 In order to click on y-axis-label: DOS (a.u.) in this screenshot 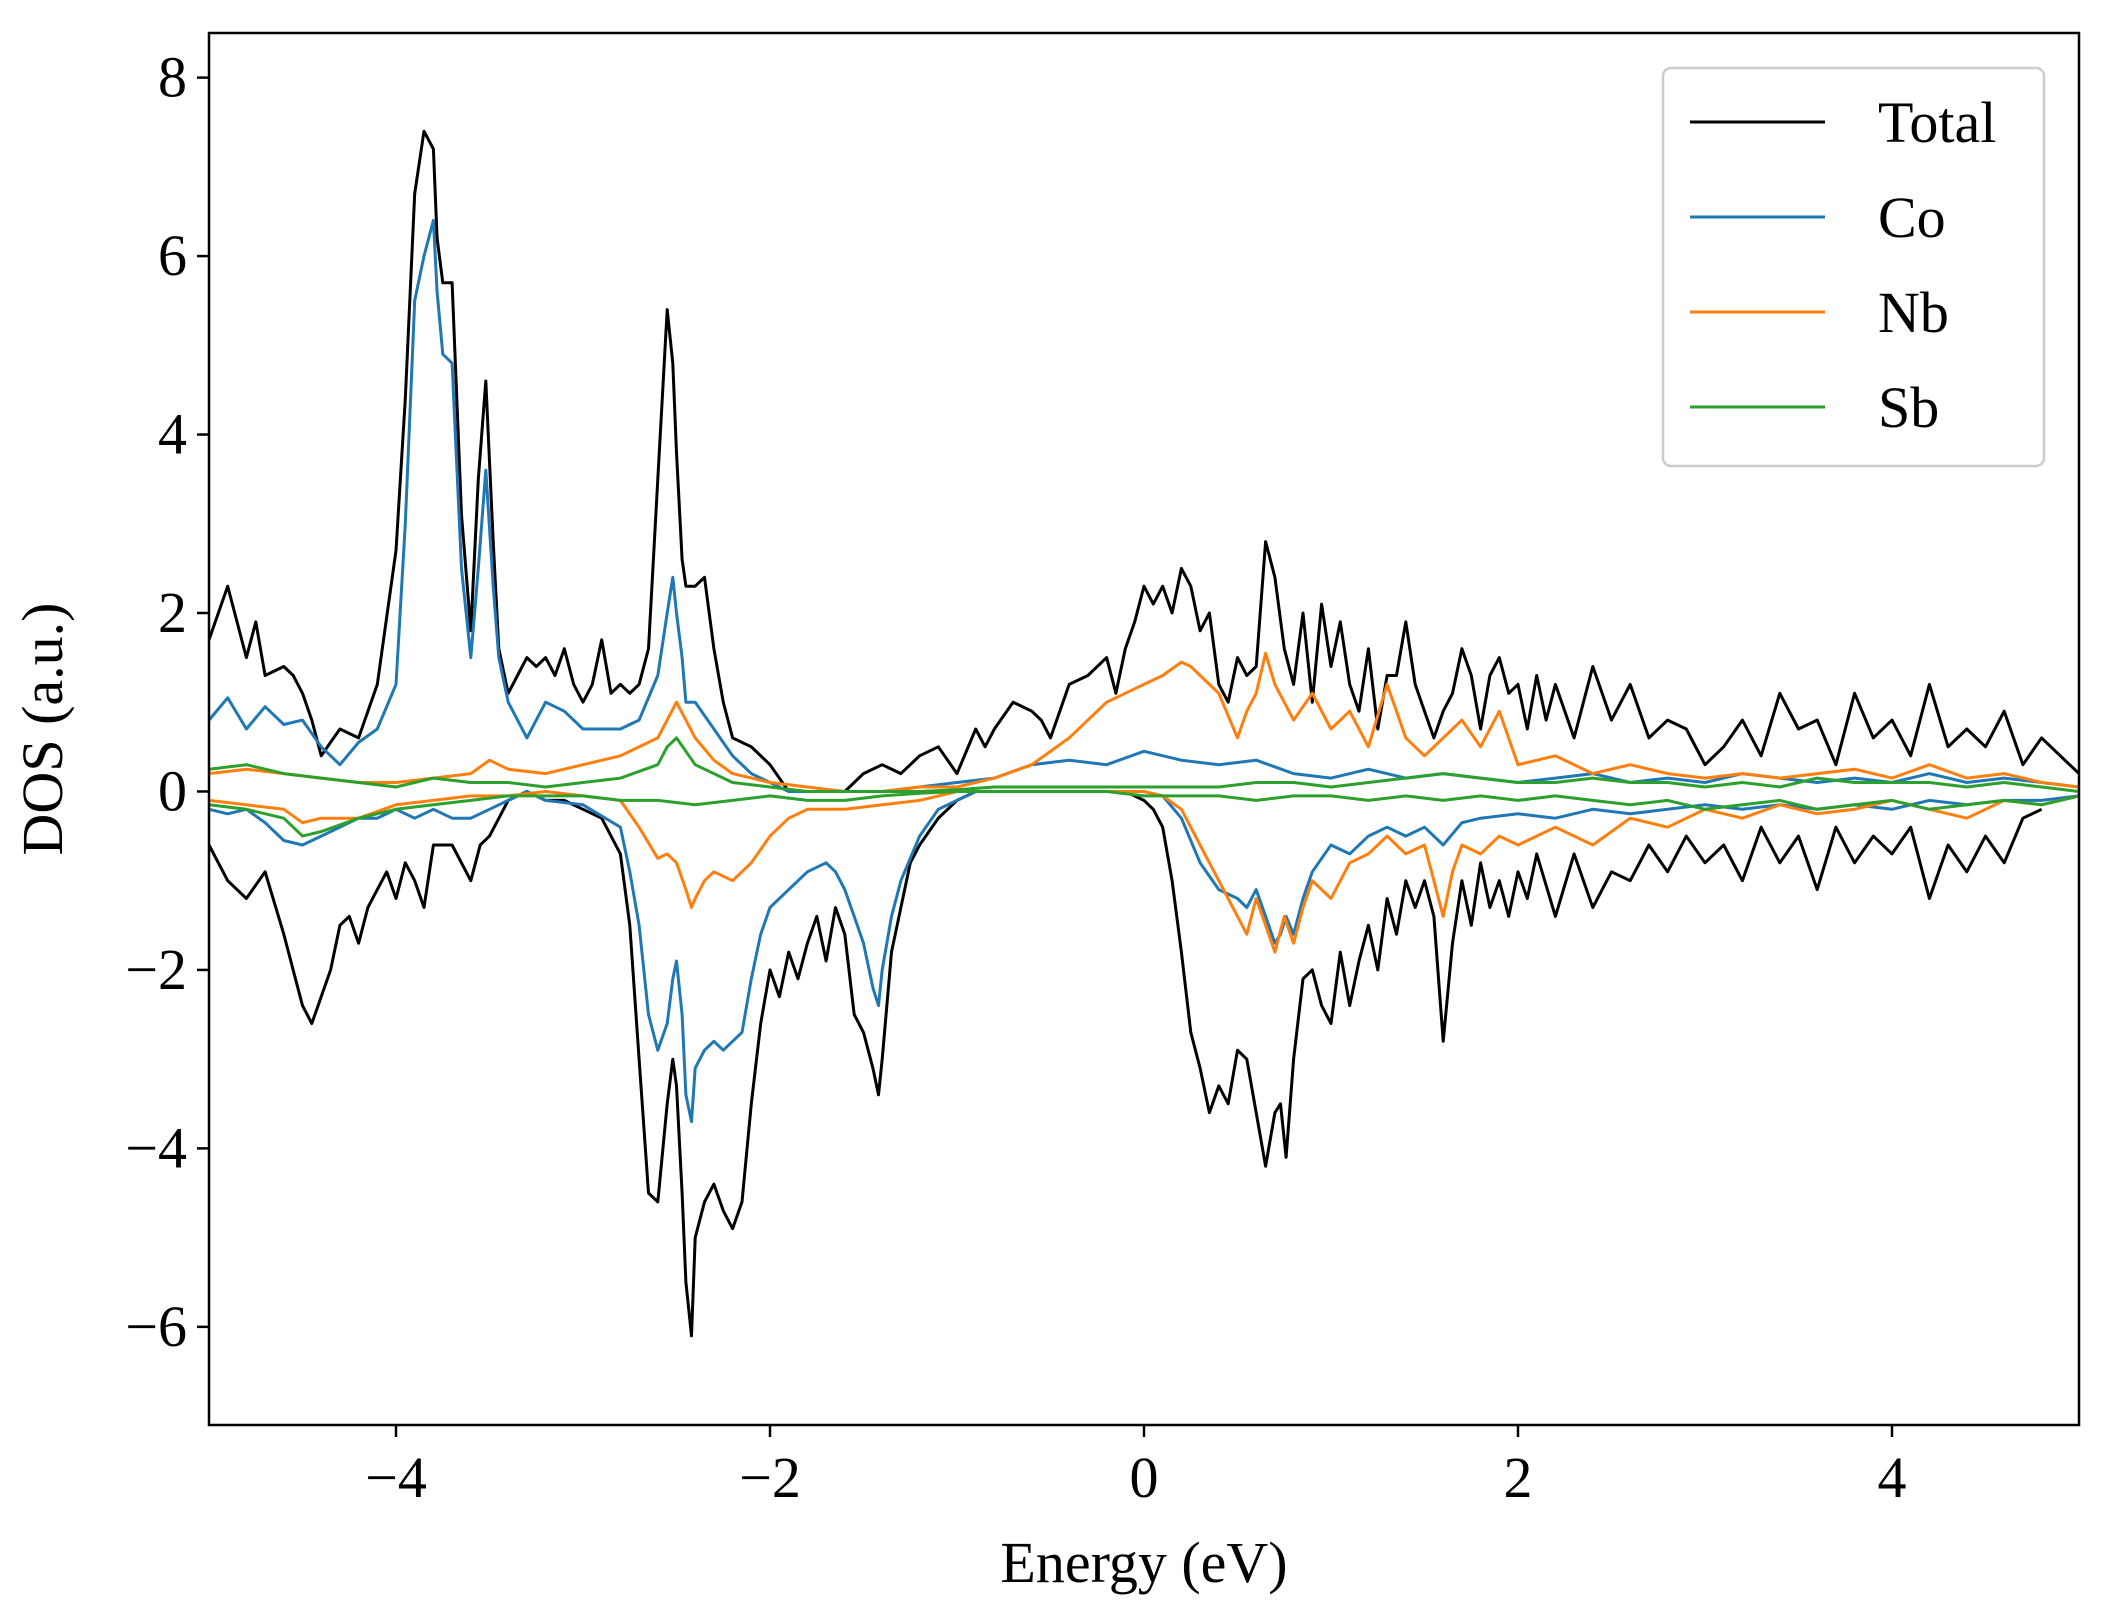, I will do `click(42, 729)`.